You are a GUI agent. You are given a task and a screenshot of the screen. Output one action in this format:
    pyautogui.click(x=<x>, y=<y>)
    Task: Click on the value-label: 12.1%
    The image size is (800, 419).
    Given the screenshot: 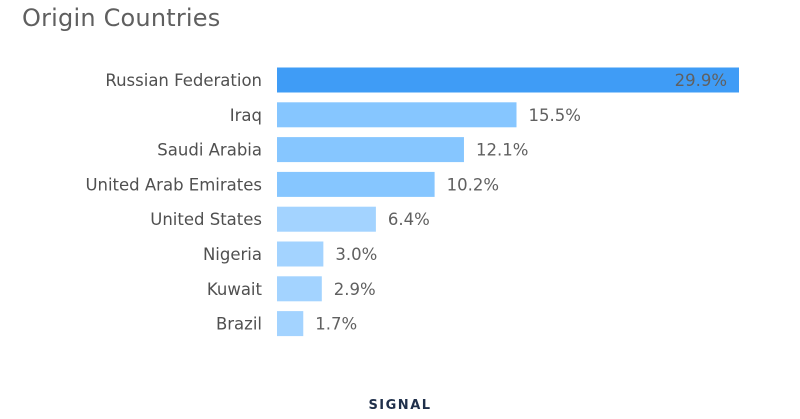 What is the action you would take?
    pyautogui.click(x=502, y=150)
    